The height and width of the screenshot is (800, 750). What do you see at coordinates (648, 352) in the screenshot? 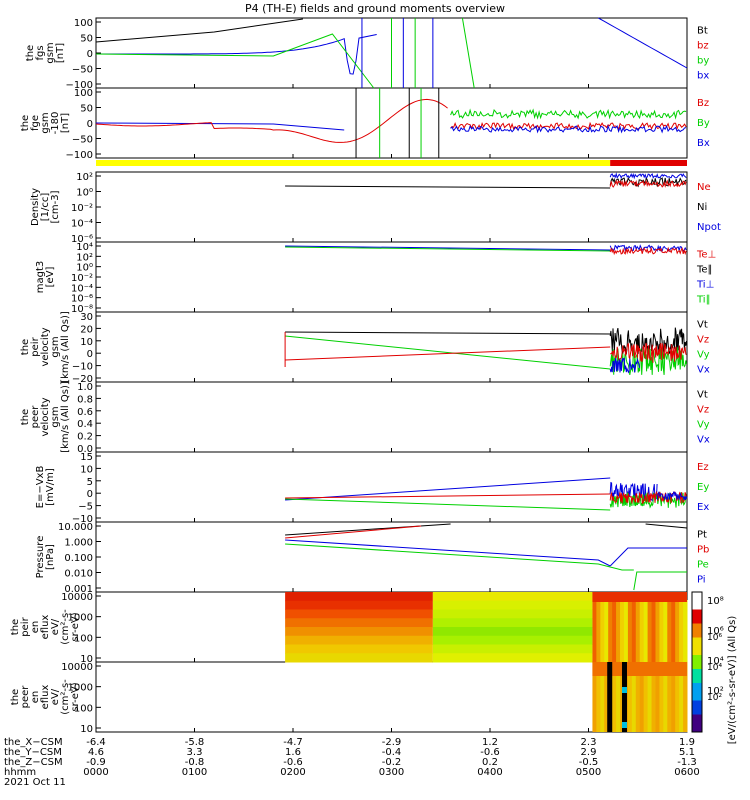
I see `series-vz` at bounding box center [648, 352].